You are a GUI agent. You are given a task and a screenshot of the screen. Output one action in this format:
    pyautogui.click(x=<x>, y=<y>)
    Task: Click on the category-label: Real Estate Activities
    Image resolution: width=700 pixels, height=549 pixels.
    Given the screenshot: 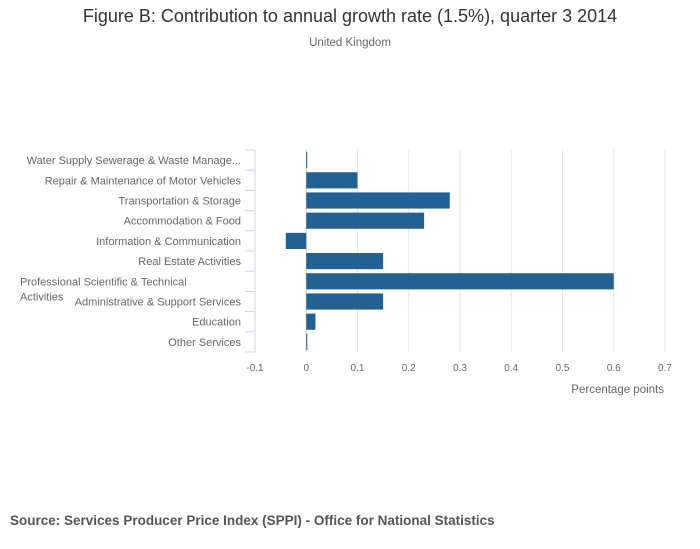 What is the action you would take?
    pyautogui.click(x=189, y=262)
    